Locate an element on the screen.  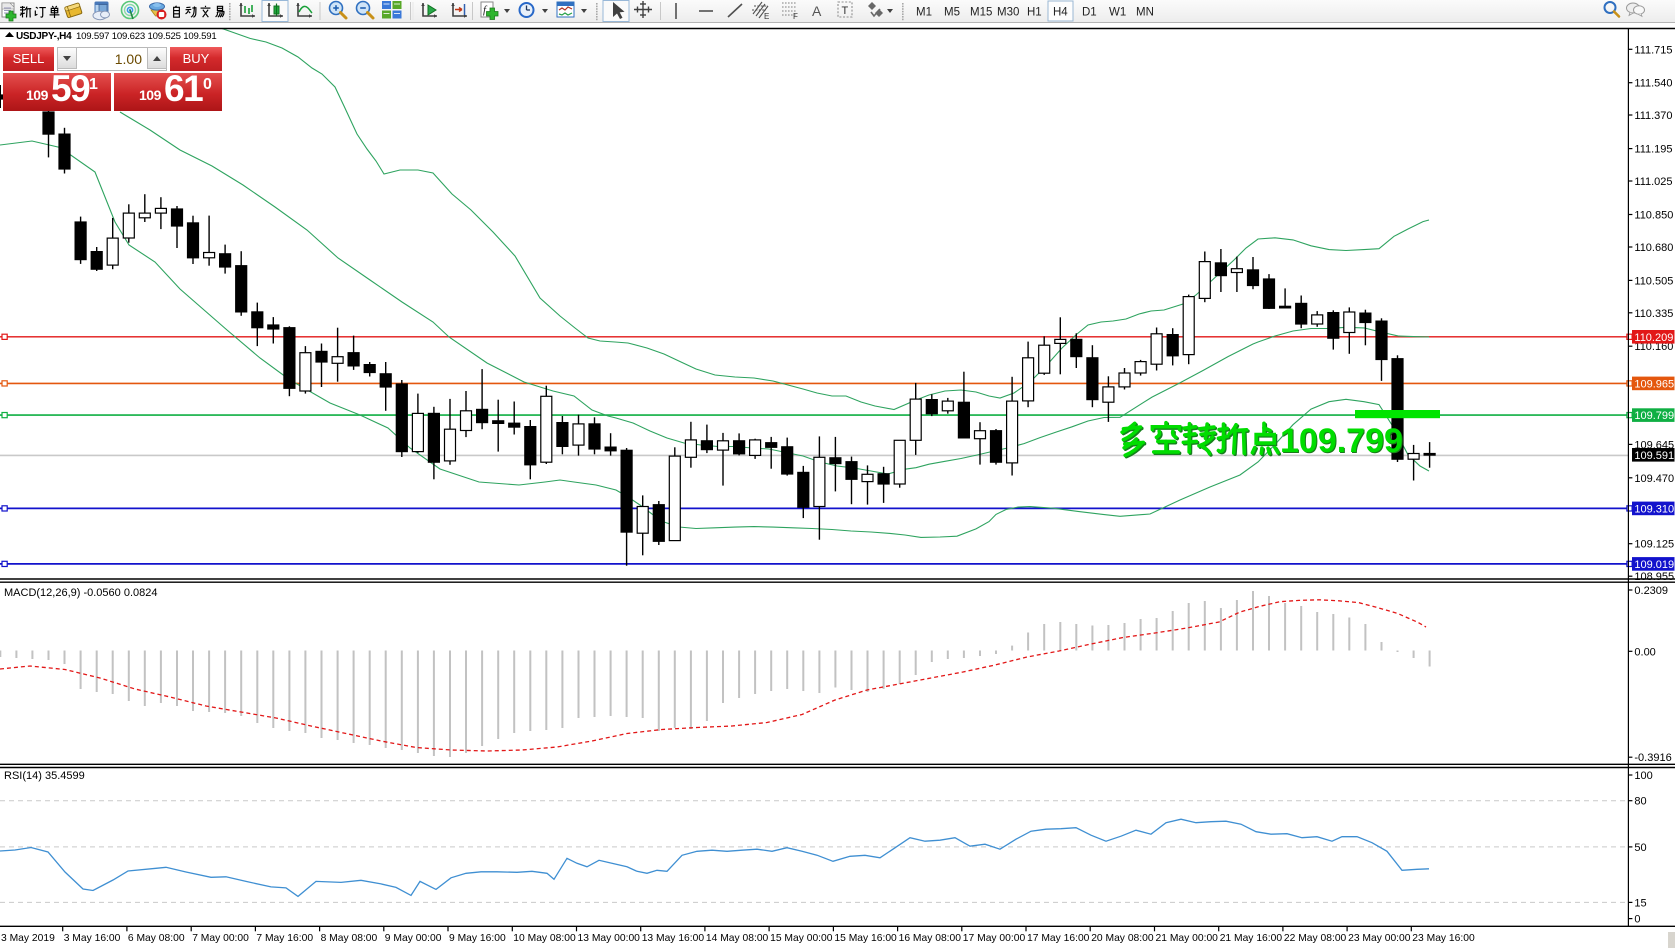
svg-text: 16 May 08:00 is located at coordinates (930, 938).